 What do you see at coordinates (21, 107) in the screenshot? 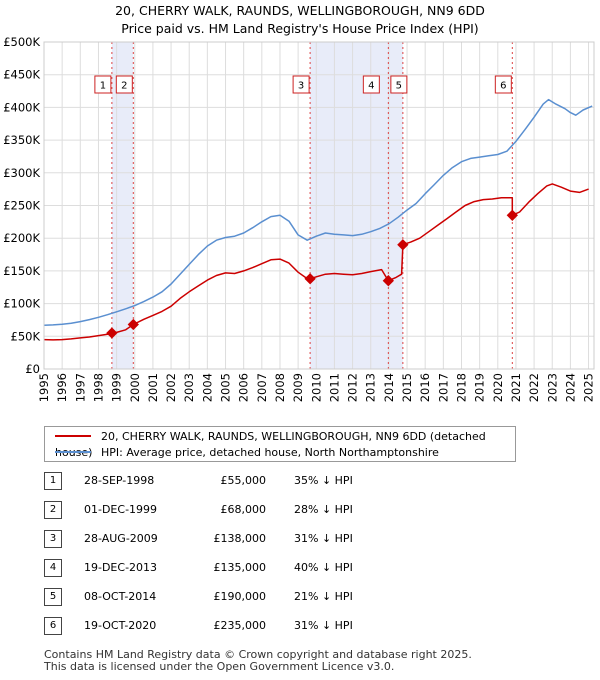
I see `y-tick-label: £400K` at bounding box center [21, 107].